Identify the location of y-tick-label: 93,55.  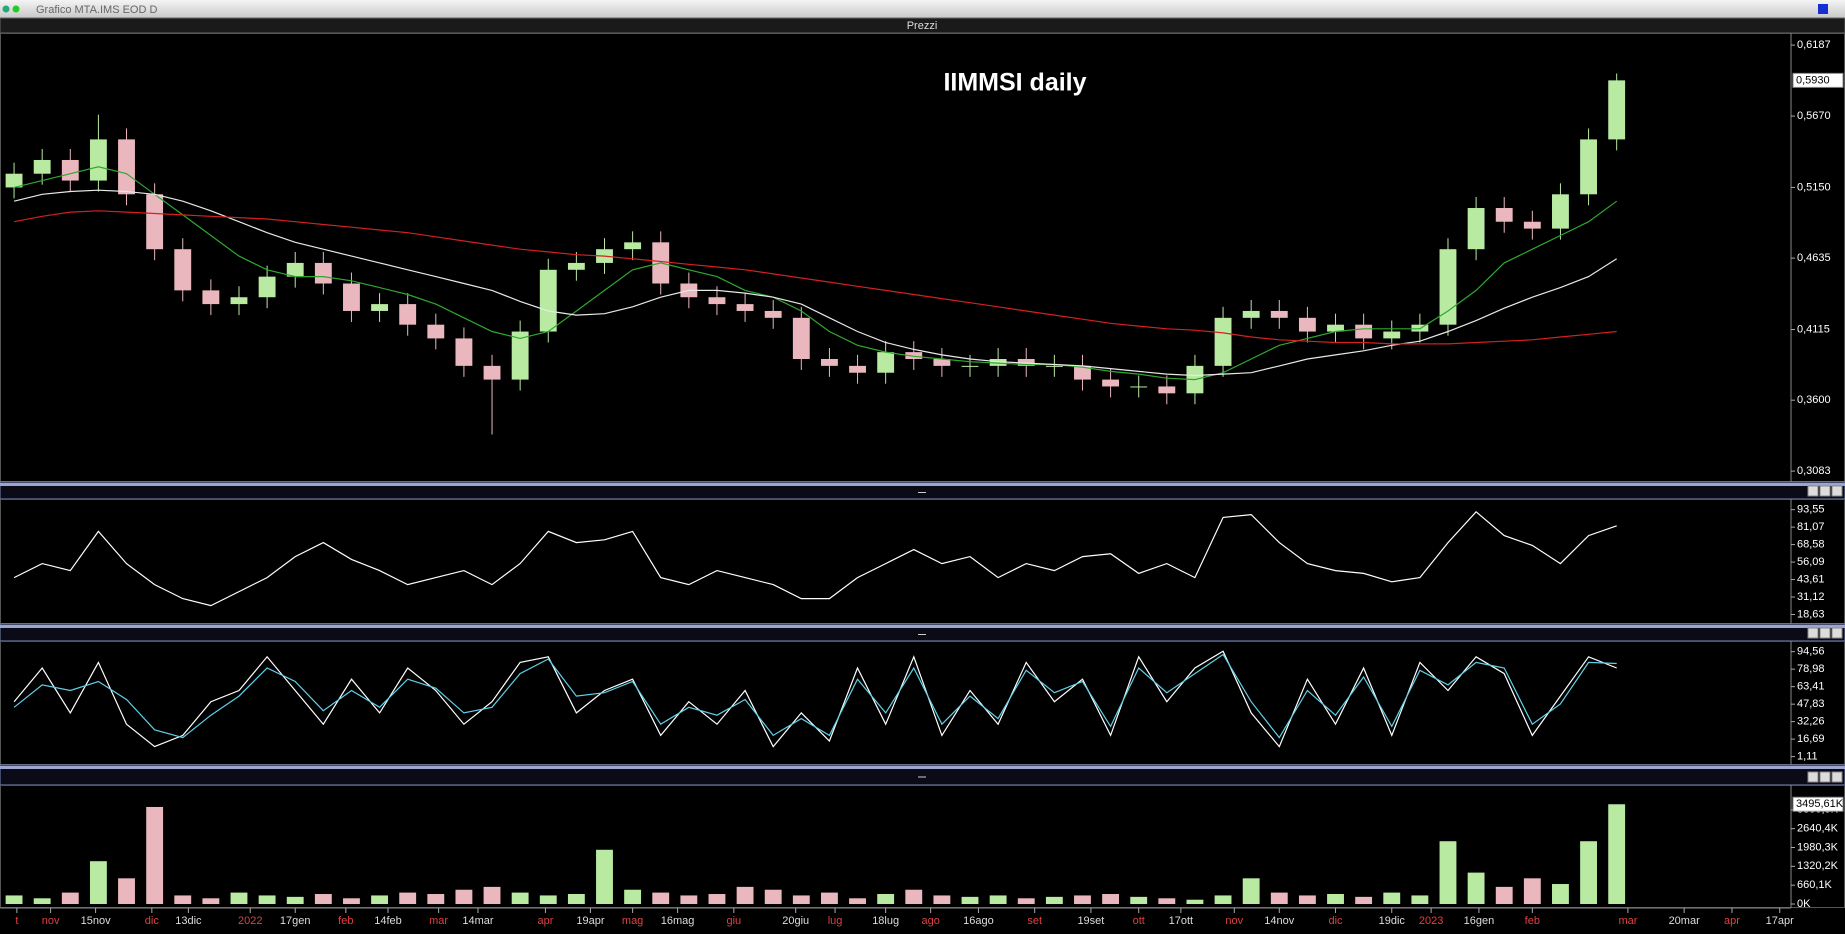
(1811, 510).